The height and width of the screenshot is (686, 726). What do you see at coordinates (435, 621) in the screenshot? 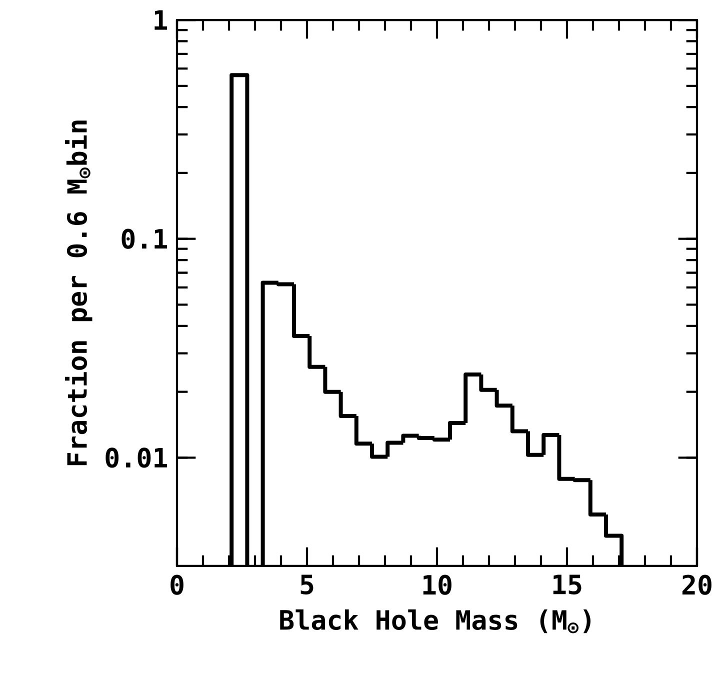
I see `x-axis-title: Black Hole Mass (M$_{⊙}$)` at bounding box center [435, 621].